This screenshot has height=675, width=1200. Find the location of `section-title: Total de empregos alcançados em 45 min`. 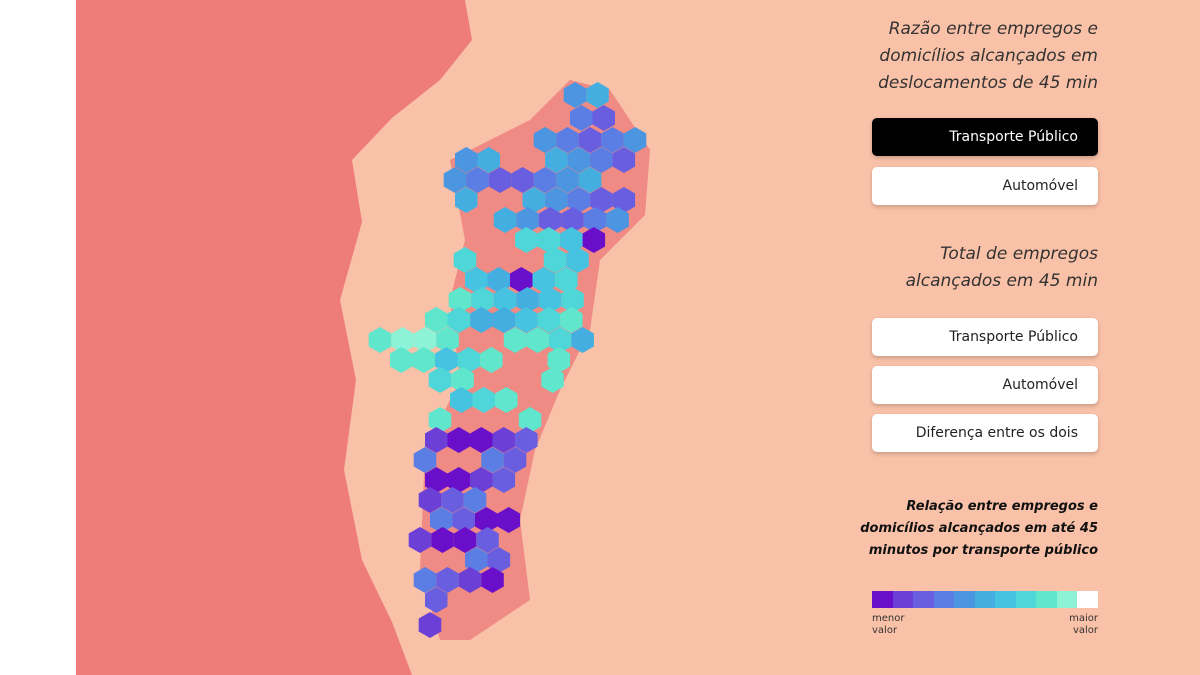

section-title: Total de empregos alcançados em 45 min is located at coordinates (1001, 267).